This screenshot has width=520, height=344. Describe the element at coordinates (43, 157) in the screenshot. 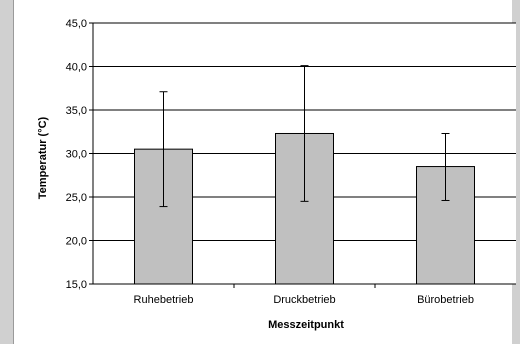

I see `y-axis-title: Temperatur (°C)` at that location.